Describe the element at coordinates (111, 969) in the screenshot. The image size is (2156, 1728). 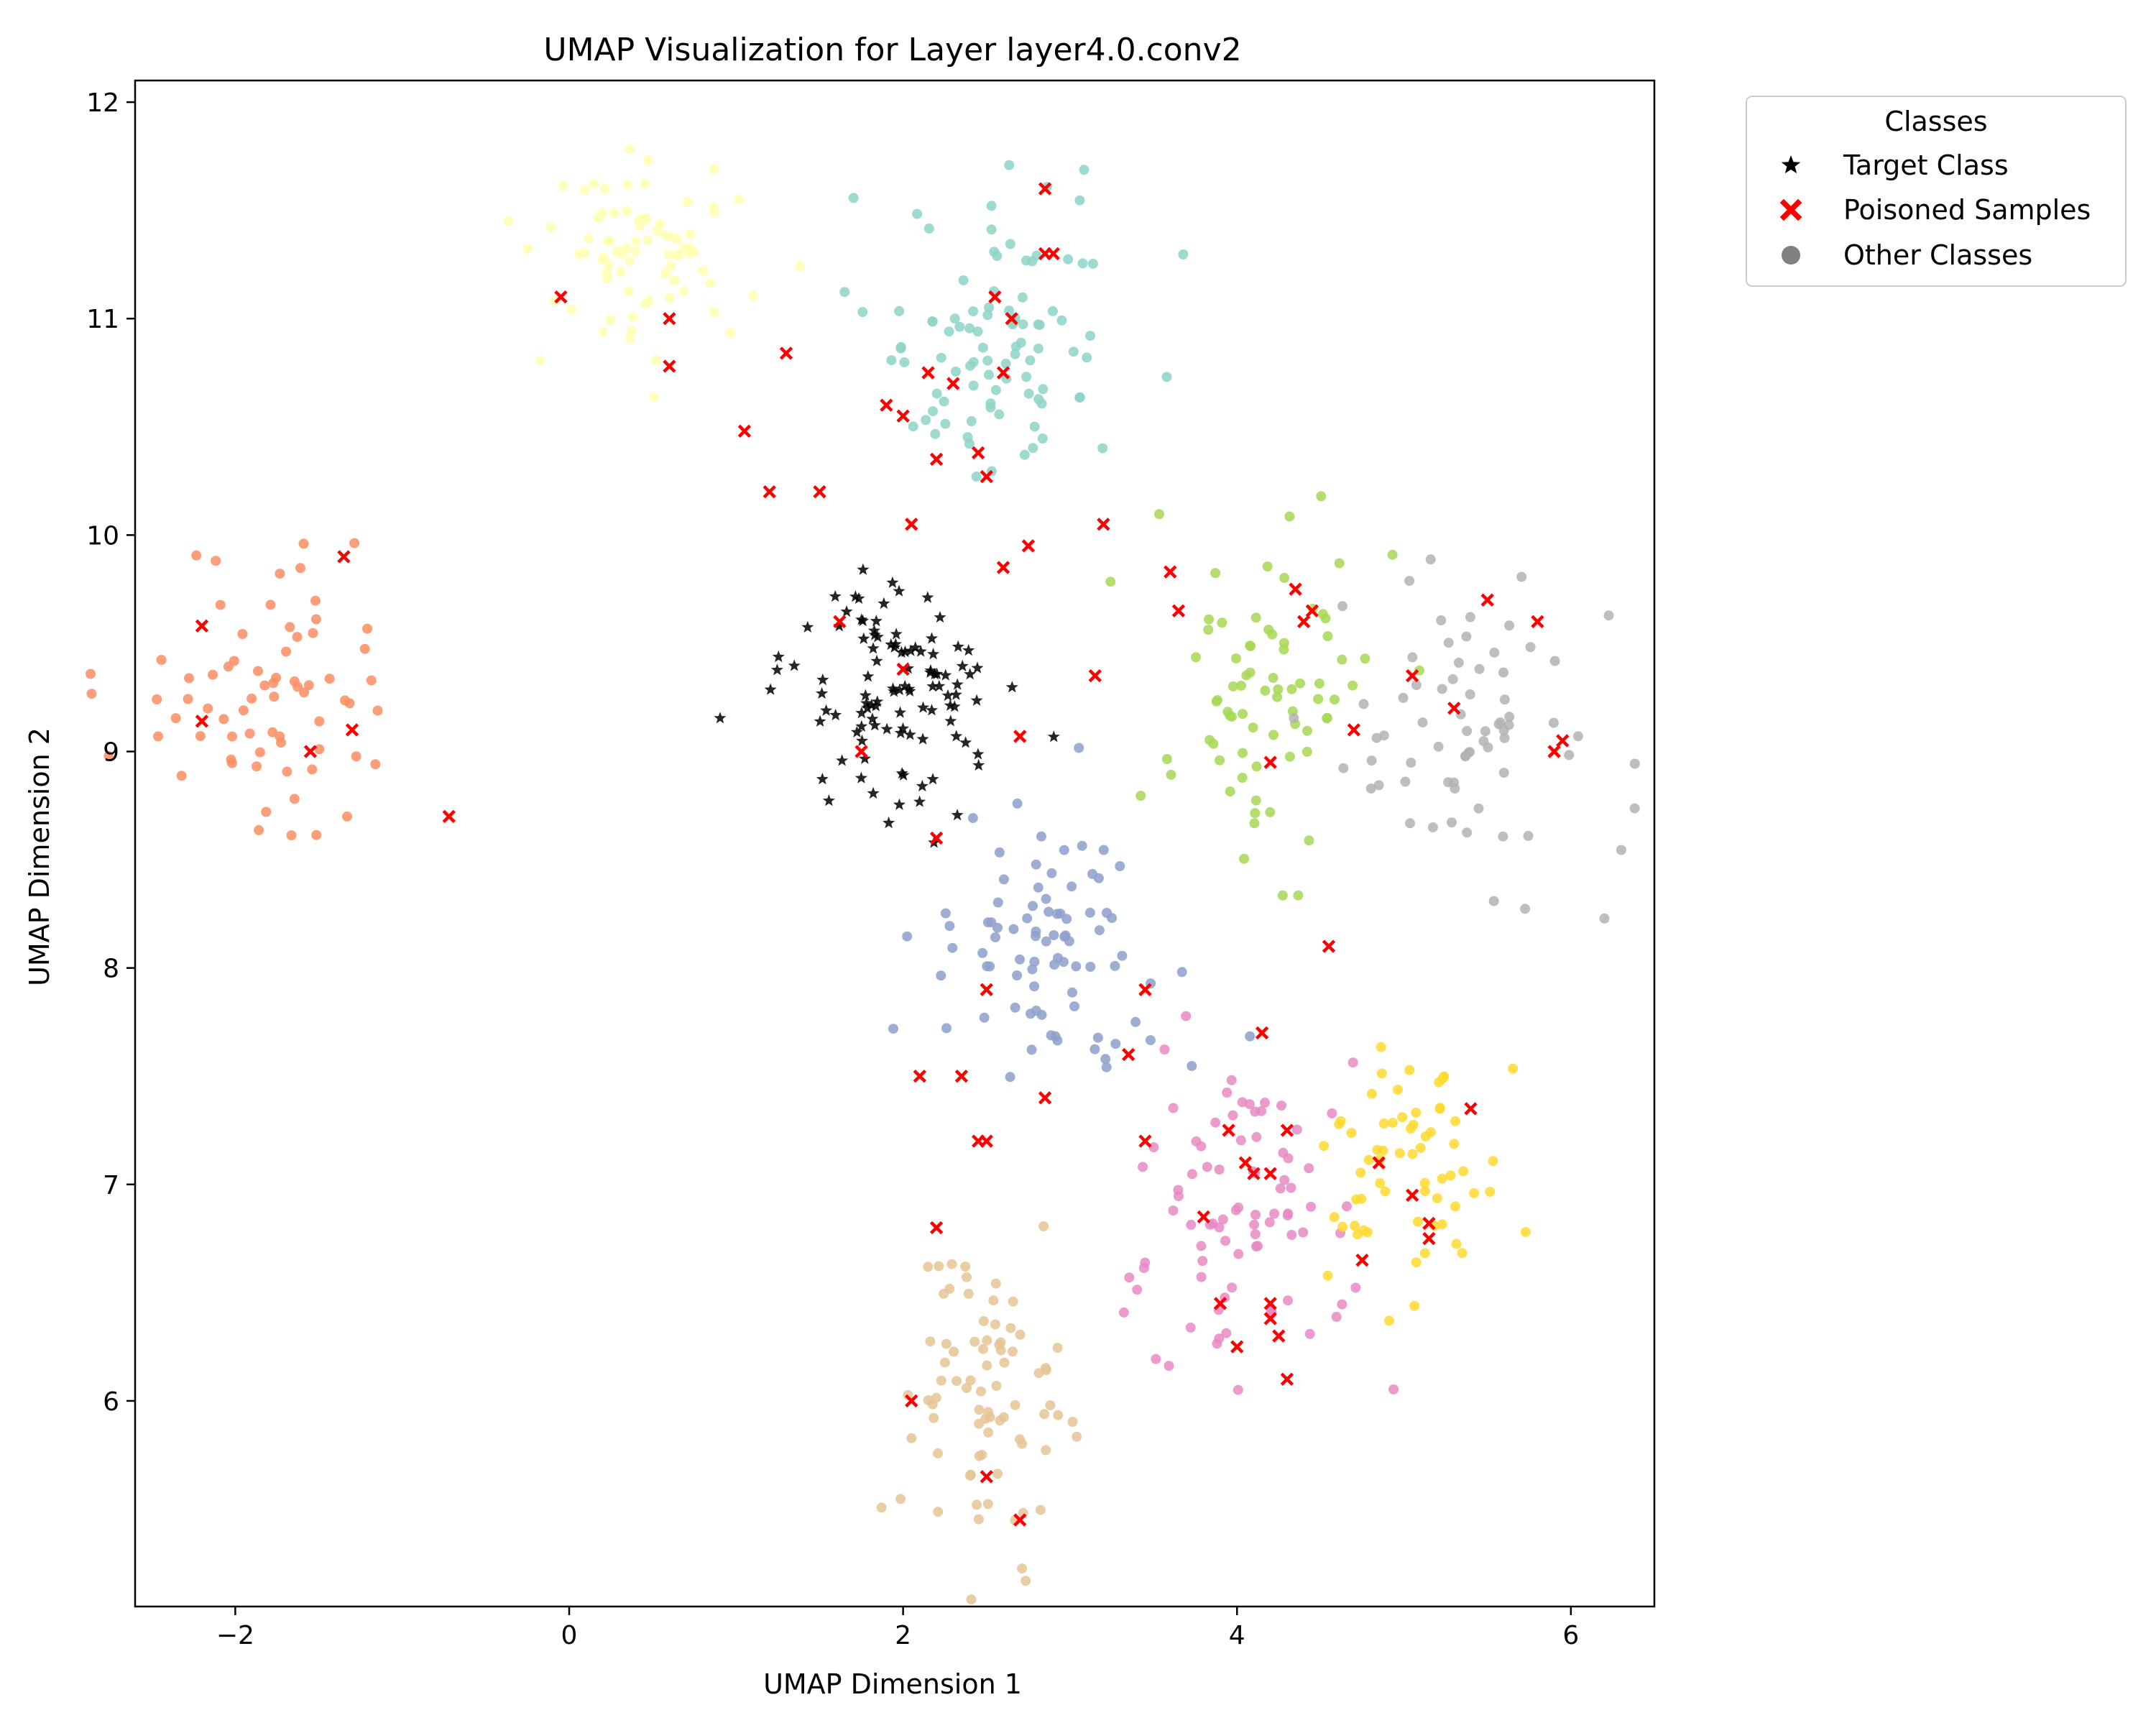
I see `y-tick-label: 8` at that location.